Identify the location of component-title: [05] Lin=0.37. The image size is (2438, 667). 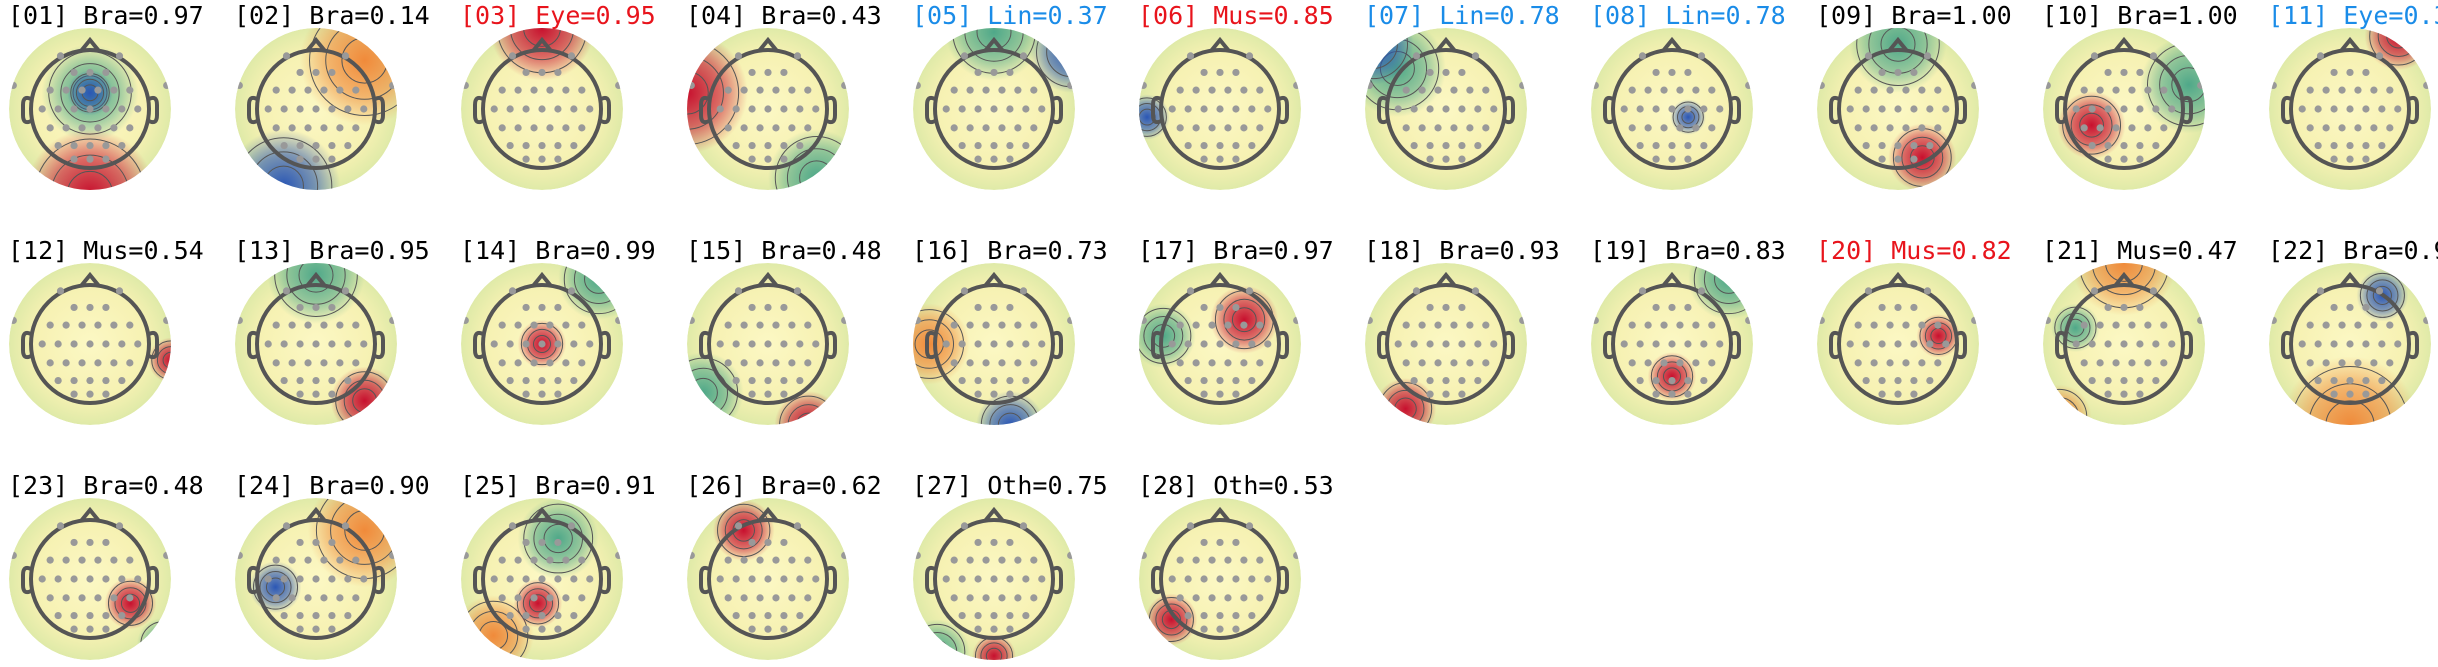
(1010, 15).